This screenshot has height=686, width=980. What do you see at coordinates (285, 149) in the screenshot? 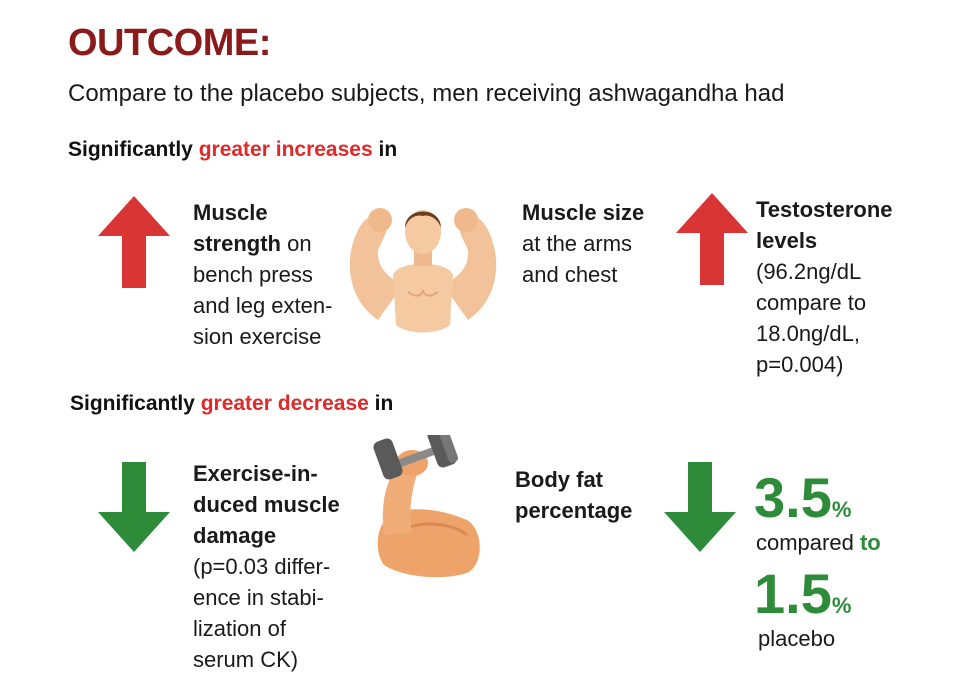
I see `increase-heading-accent: greater increases` at bounding box center [285, 149].